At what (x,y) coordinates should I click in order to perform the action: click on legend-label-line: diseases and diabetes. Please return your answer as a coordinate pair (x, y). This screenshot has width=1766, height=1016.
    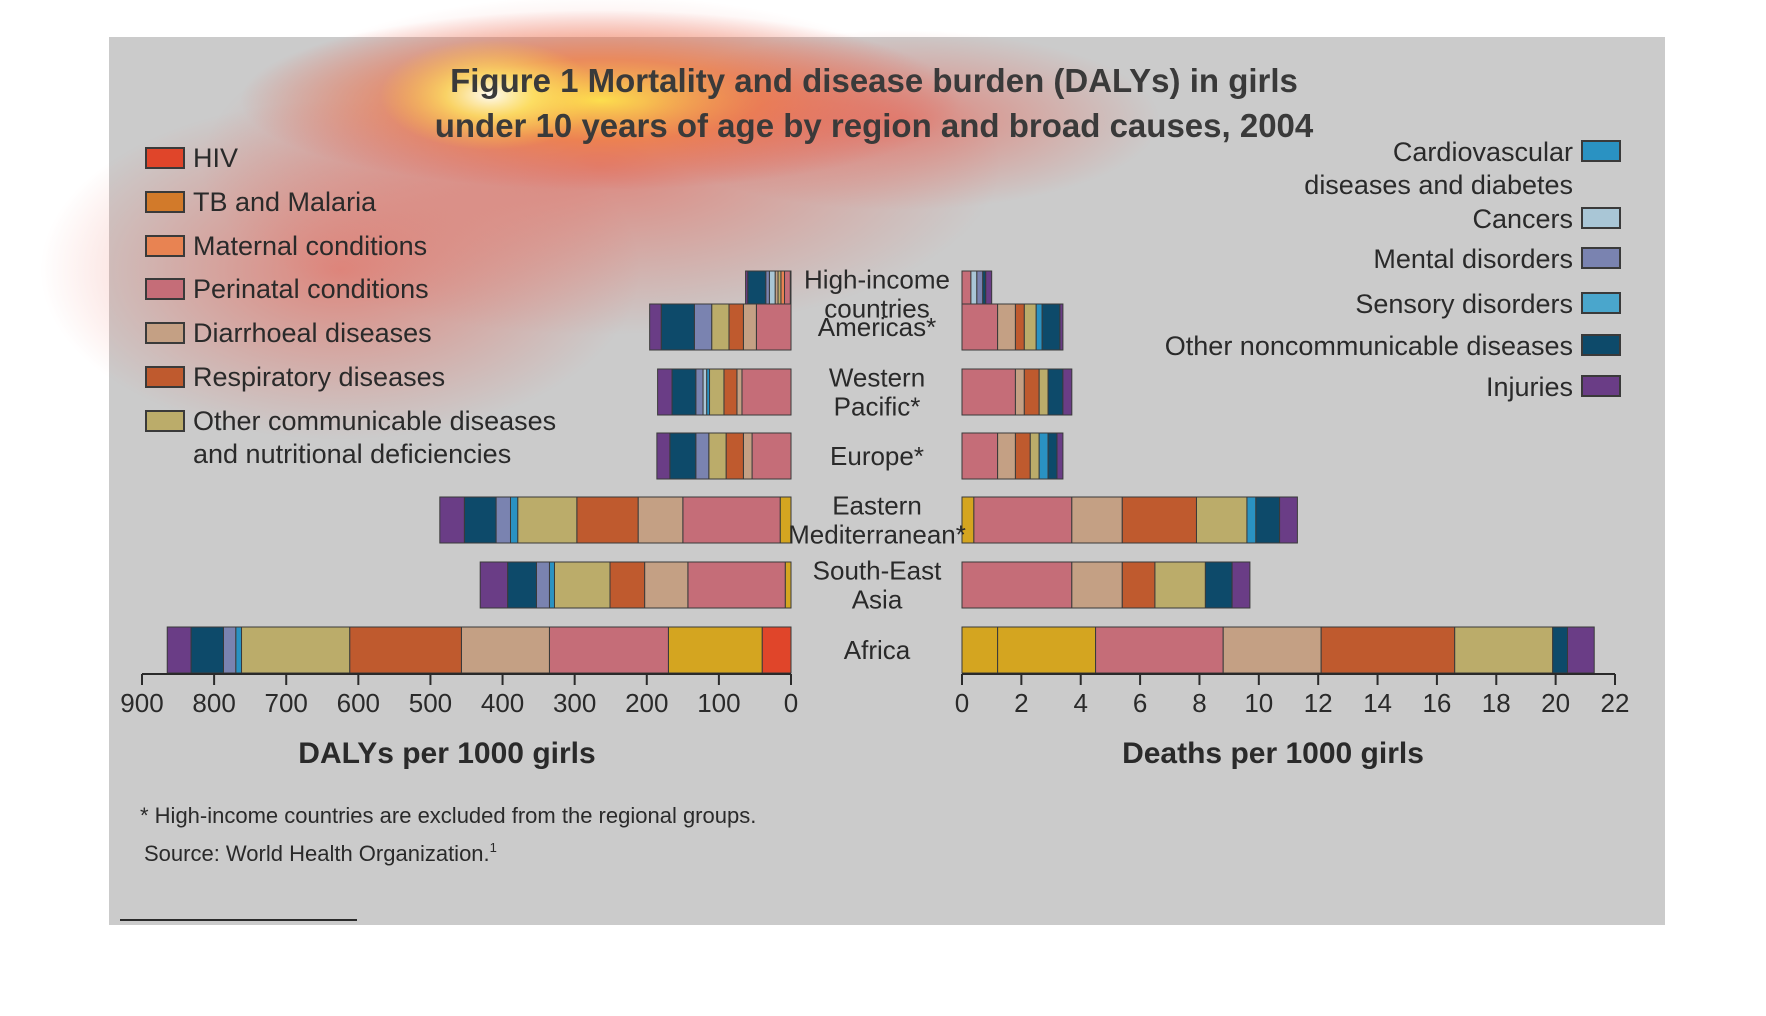
    Looking at the image, I should click on (1438, 185).